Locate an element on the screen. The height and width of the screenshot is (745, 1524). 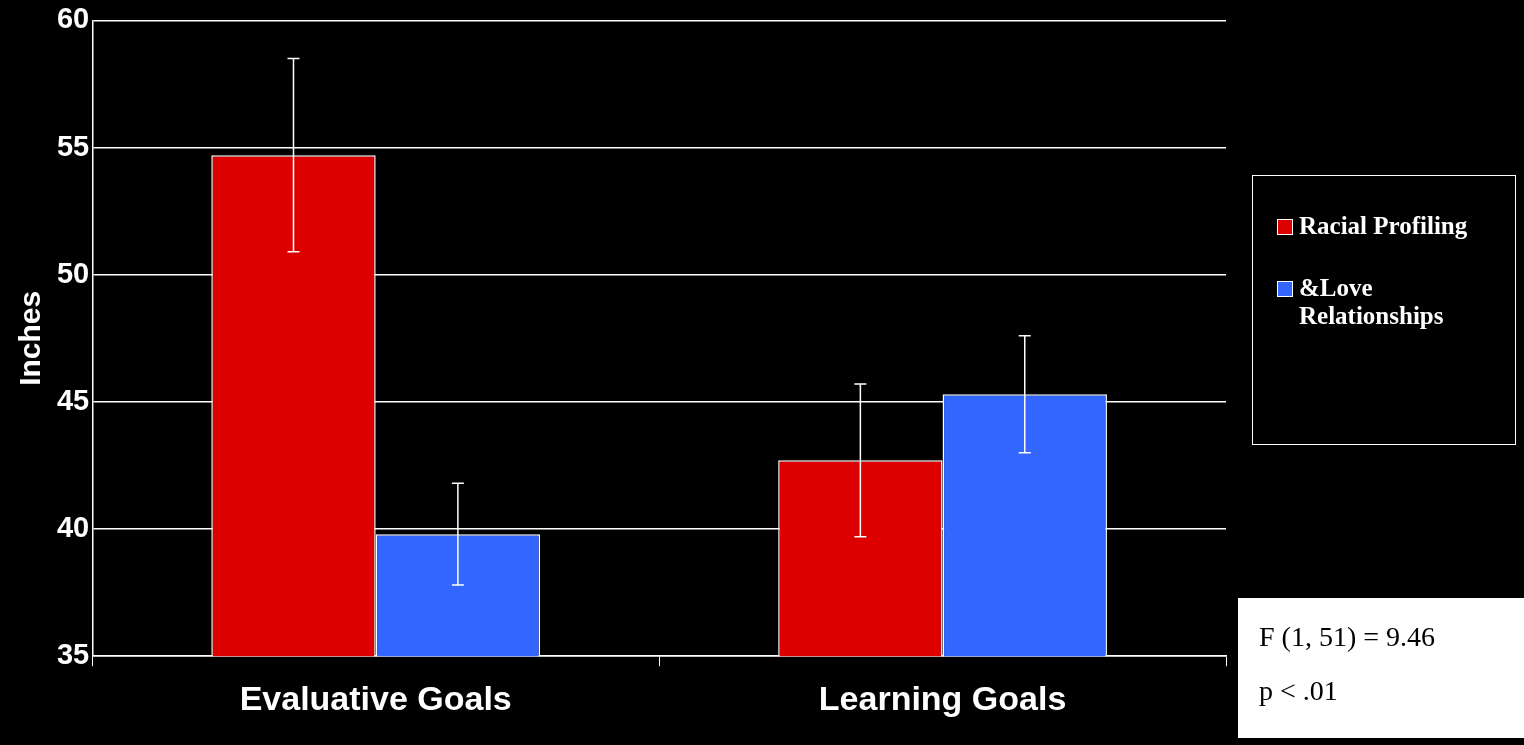
text: F (1, 51) = 9.46 is located at coordinates (1347, 637).